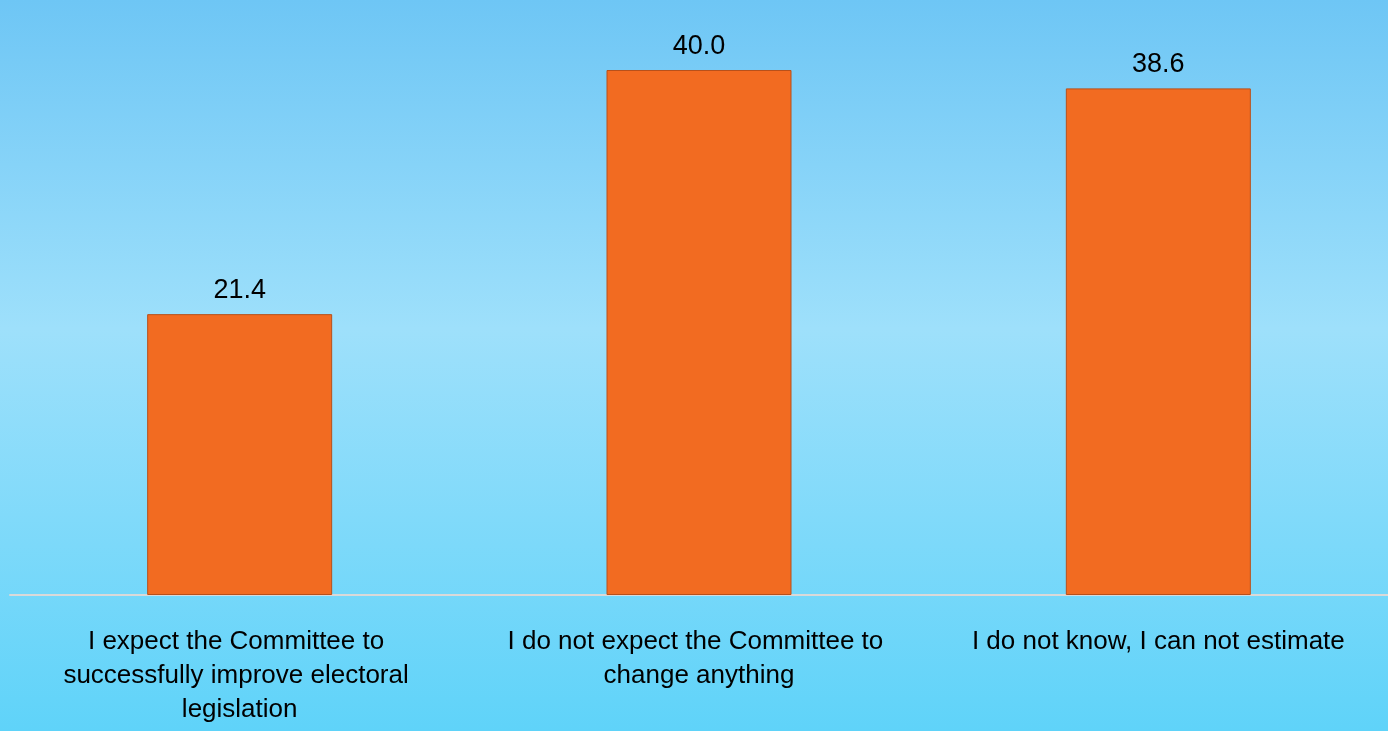 Image resolution: width=1388 pixels, height=731 pixels. What do you see at coordinates (699, 44) in the screenshot?
I see `data-label: 40.0` at bounding box center [699, 44].